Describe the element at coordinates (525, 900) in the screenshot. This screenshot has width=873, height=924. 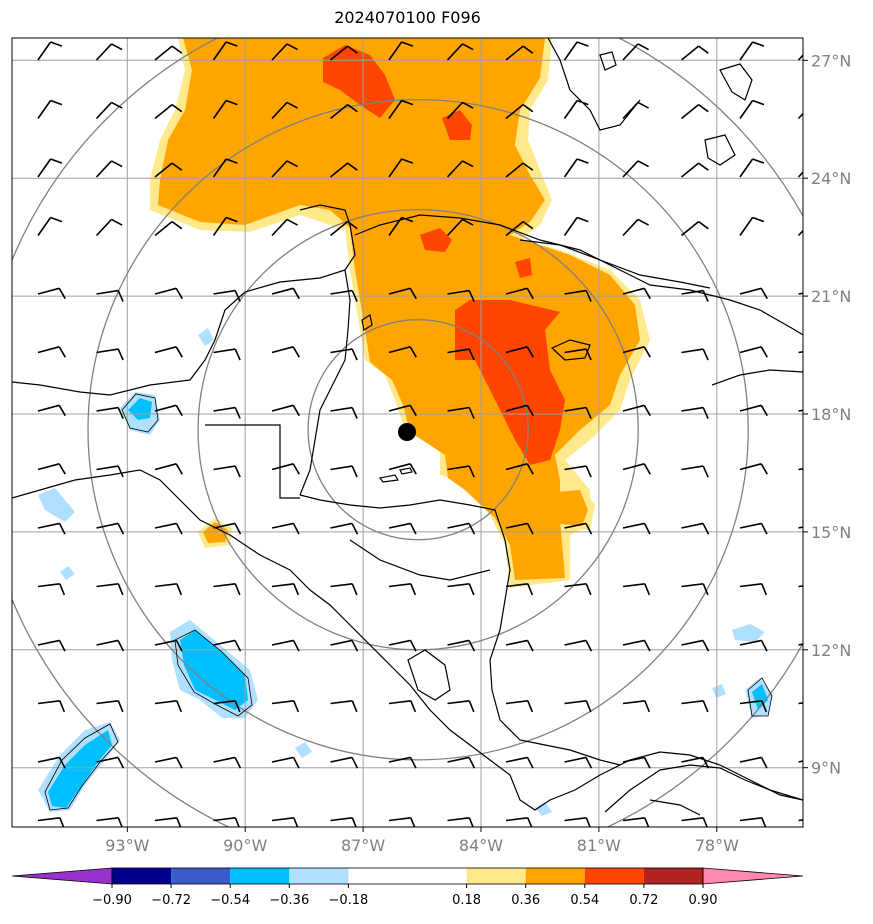
I see `colorbar-label: 0.36` at that location.